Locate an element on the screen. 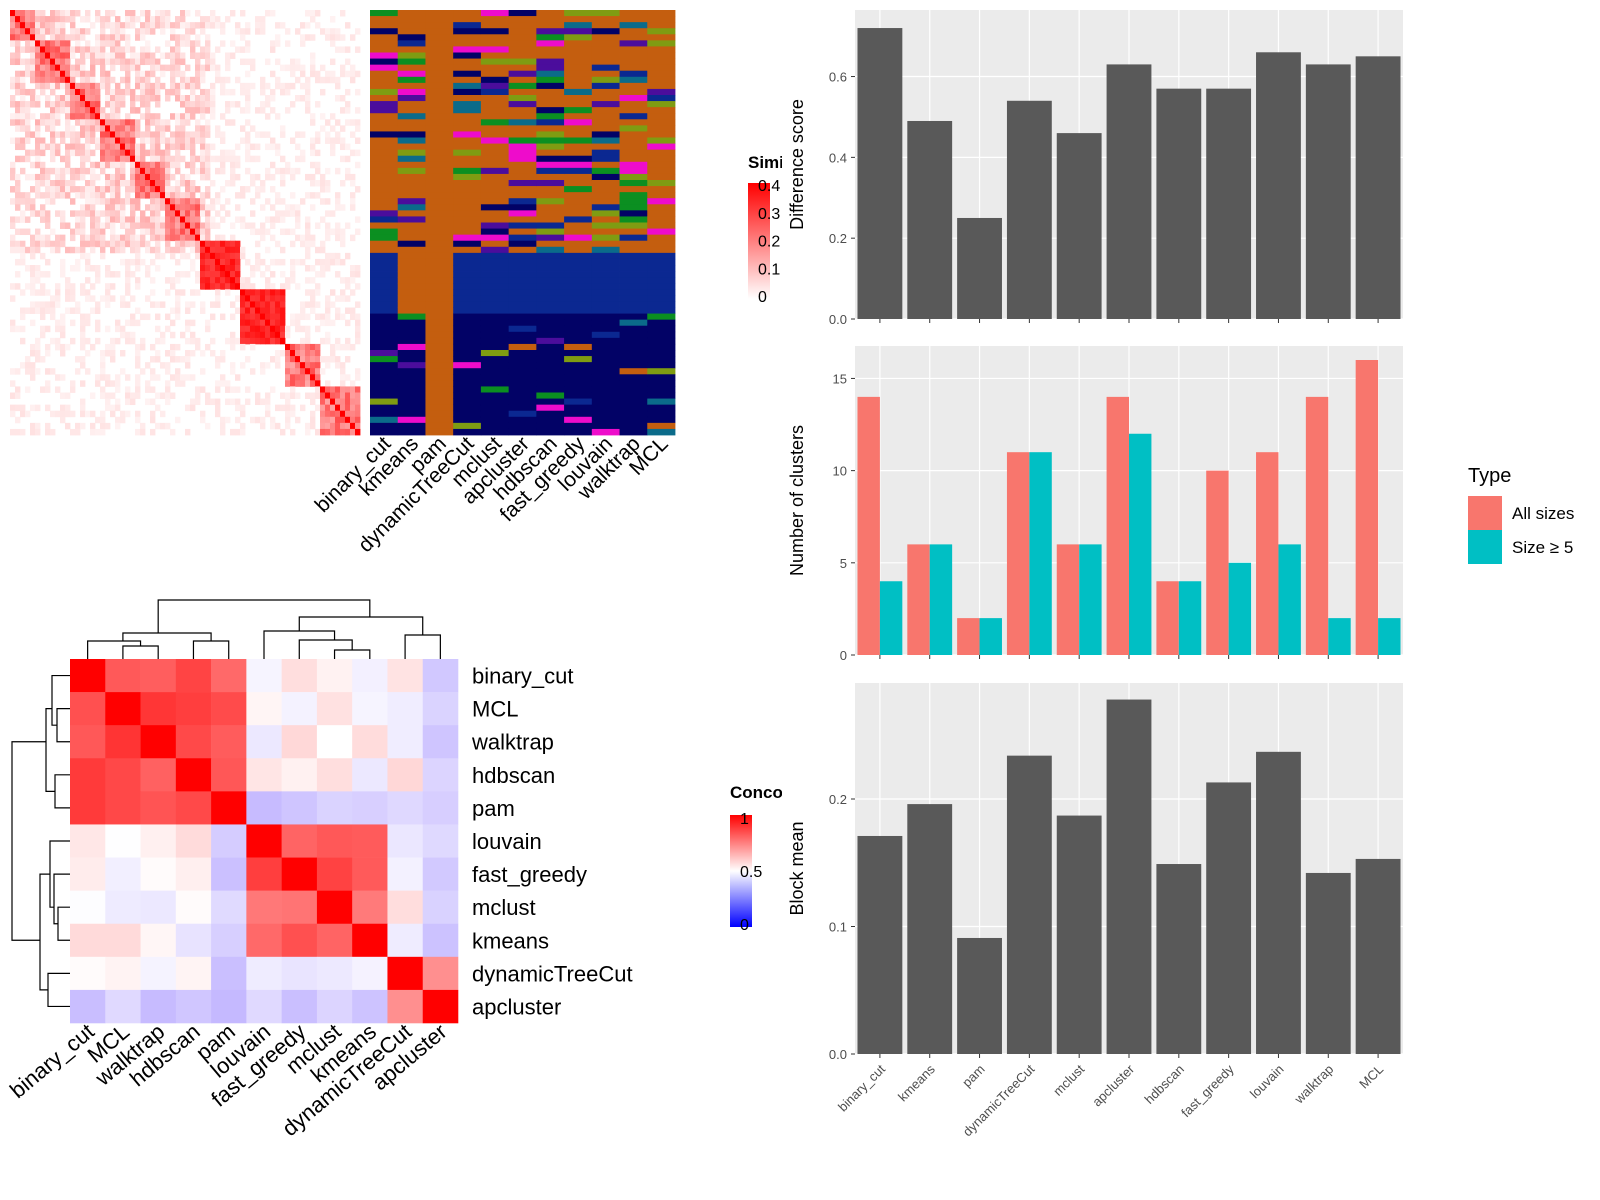 The width and height of the screenshot is (1600, 1200). x-tick-label: hdbscan is located at coordinates (1164, 1084).